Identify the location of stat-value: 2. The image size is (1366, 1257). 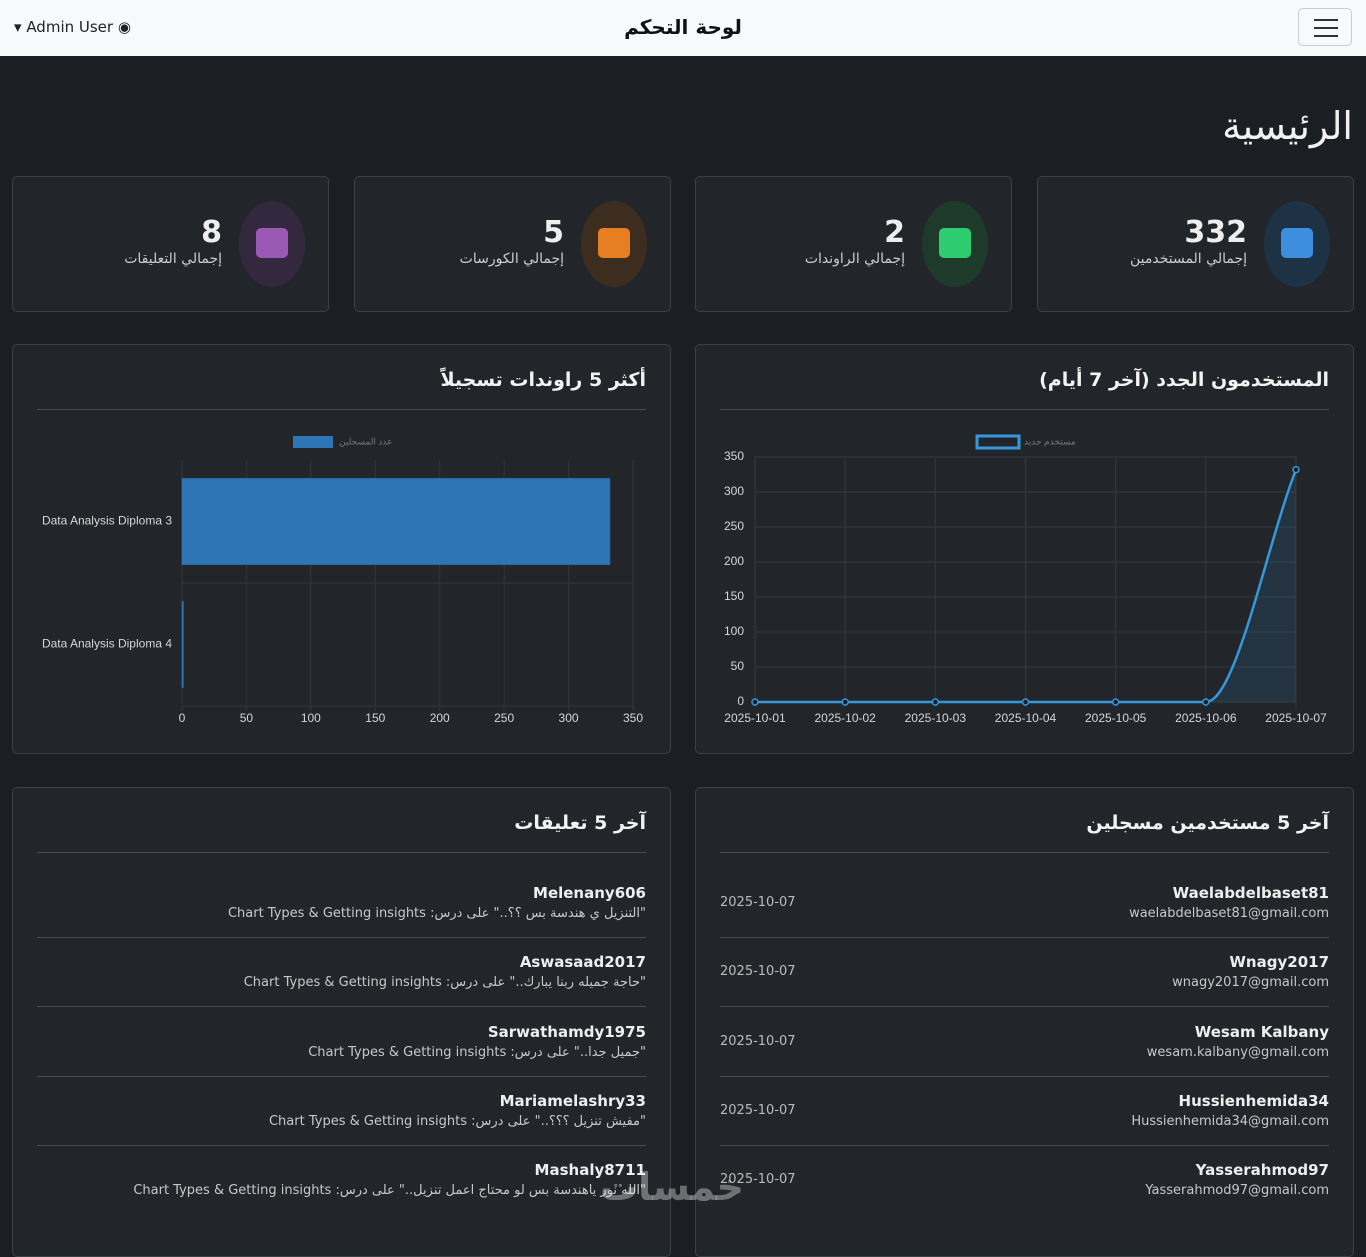
(894, 232).